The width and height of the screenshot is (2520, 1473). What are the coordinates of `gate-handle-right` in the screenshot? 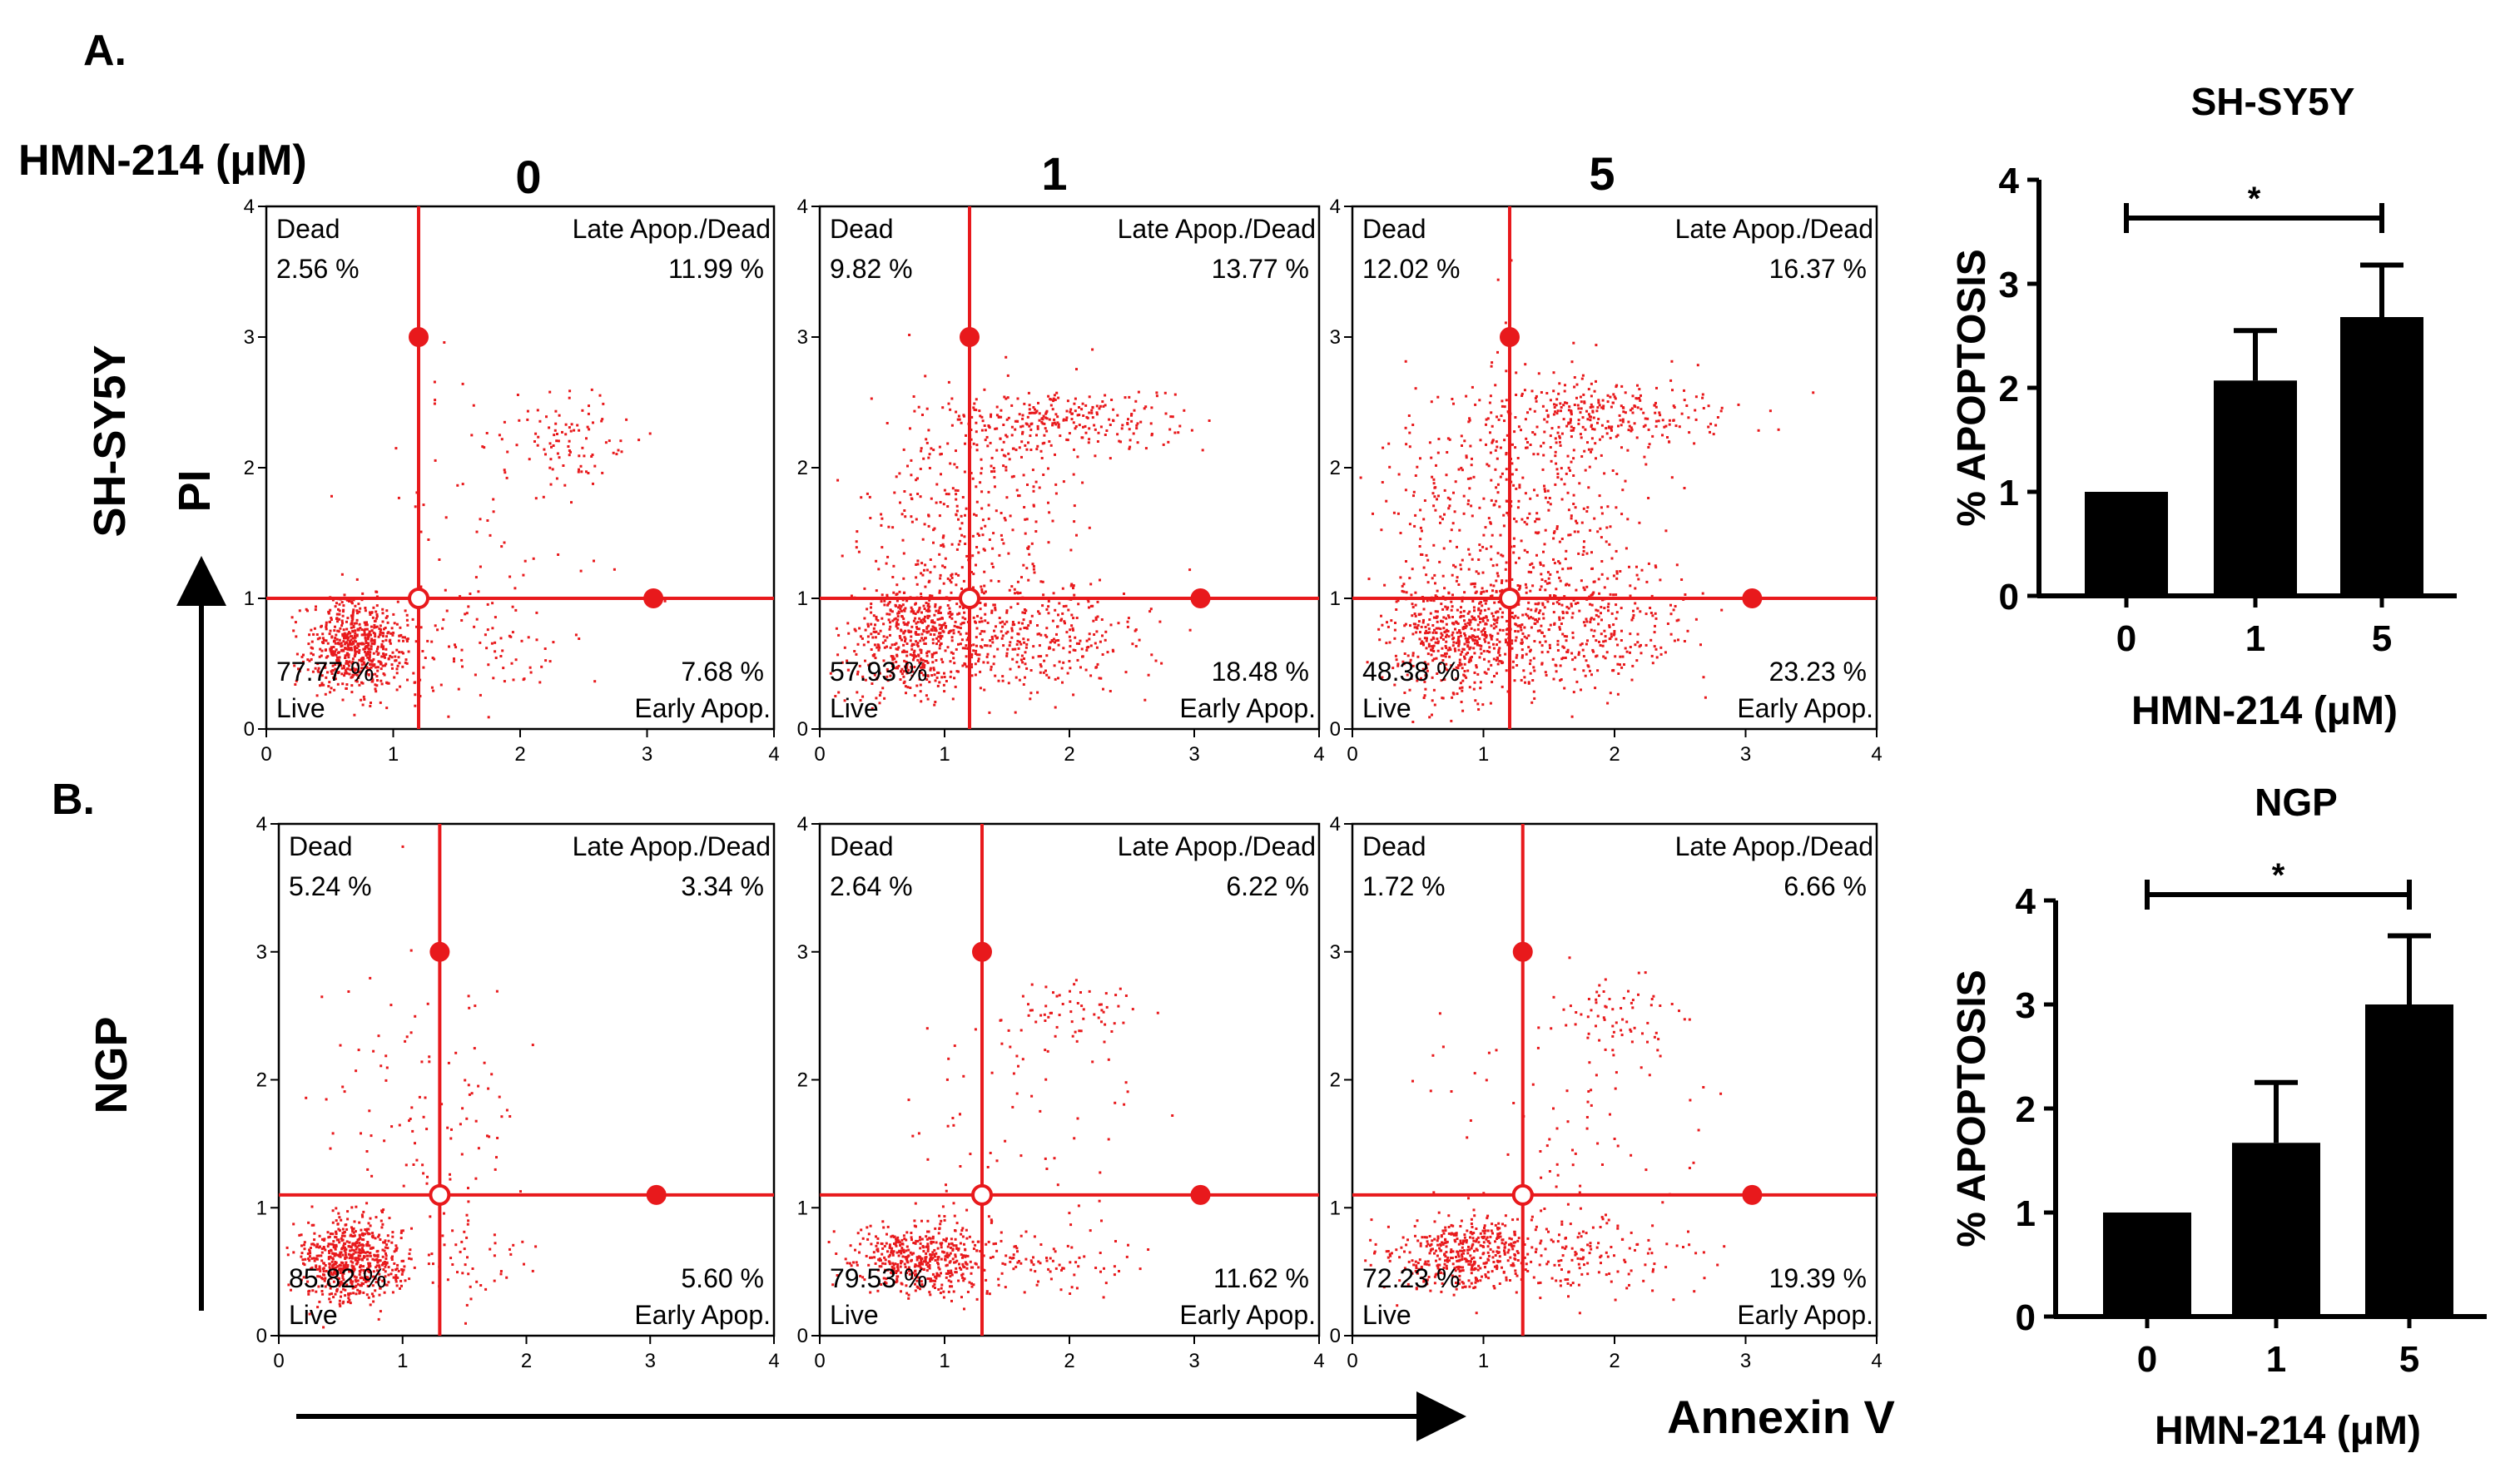 It's located at (653, 598).